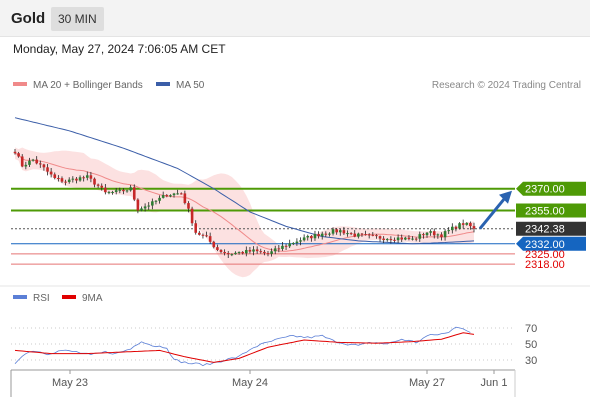  I want to click on legend-ma20-label: MA 20 + Bollinger Bands, so click(88, 85).